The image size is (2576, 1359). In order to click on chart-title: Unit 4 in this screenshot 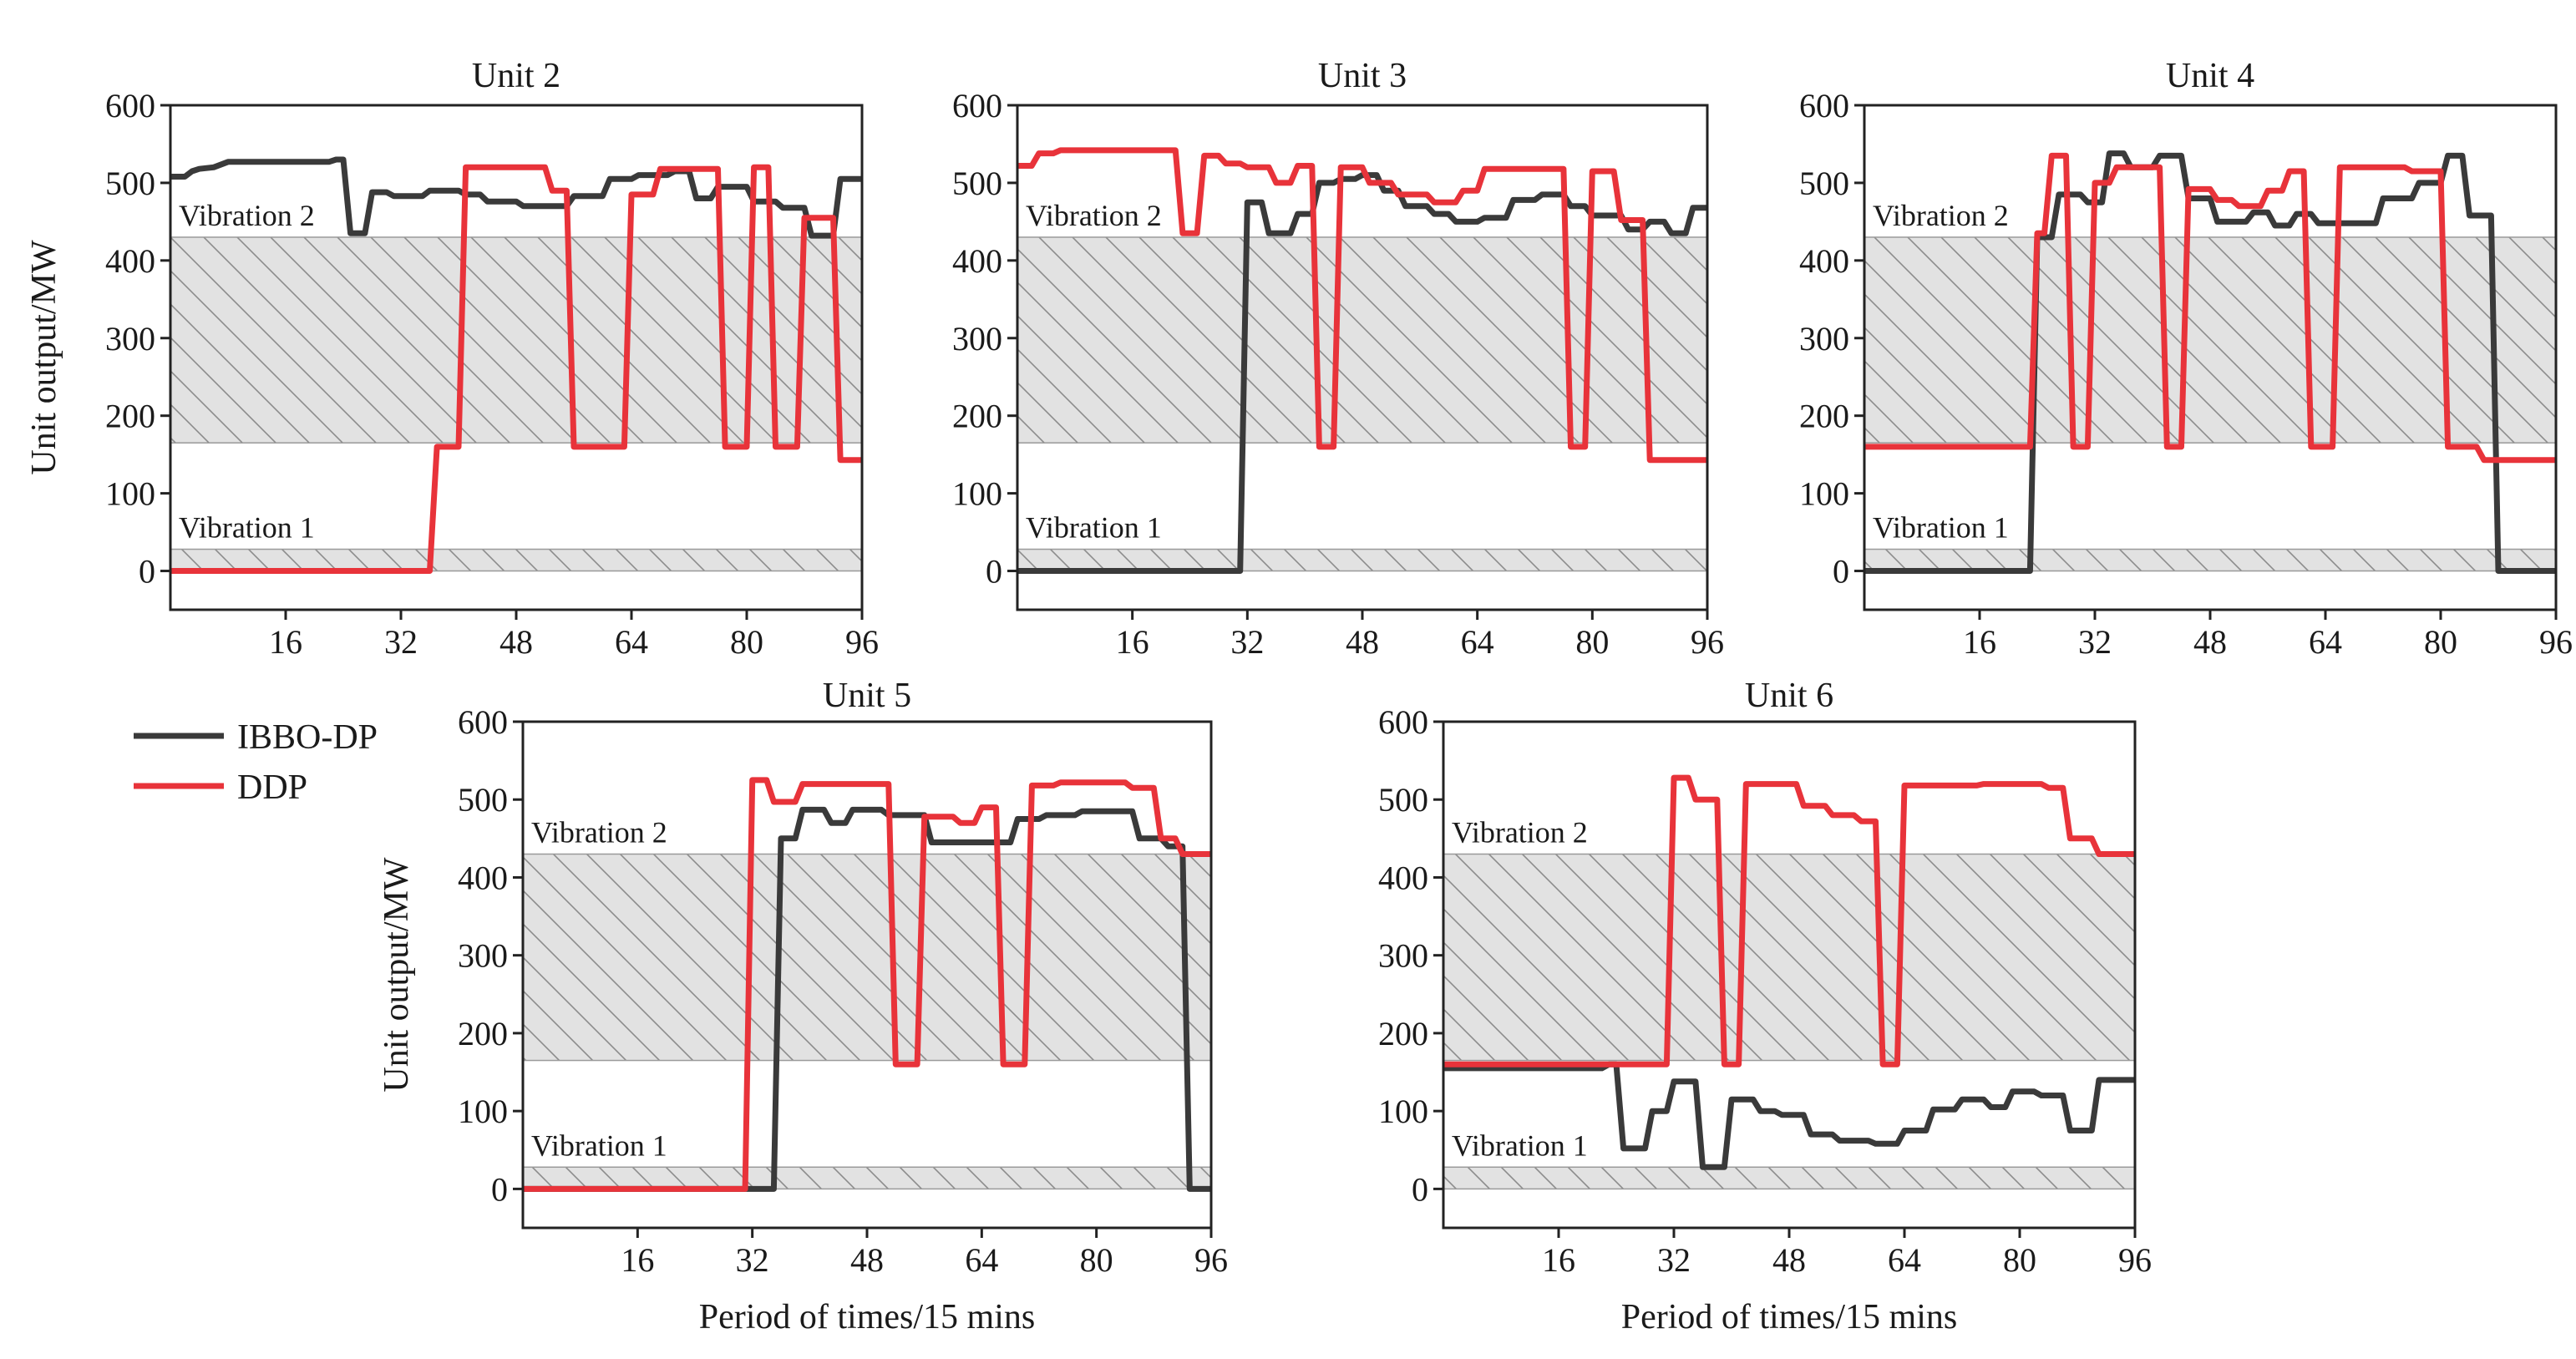, I will do `click(2210, 76)`.